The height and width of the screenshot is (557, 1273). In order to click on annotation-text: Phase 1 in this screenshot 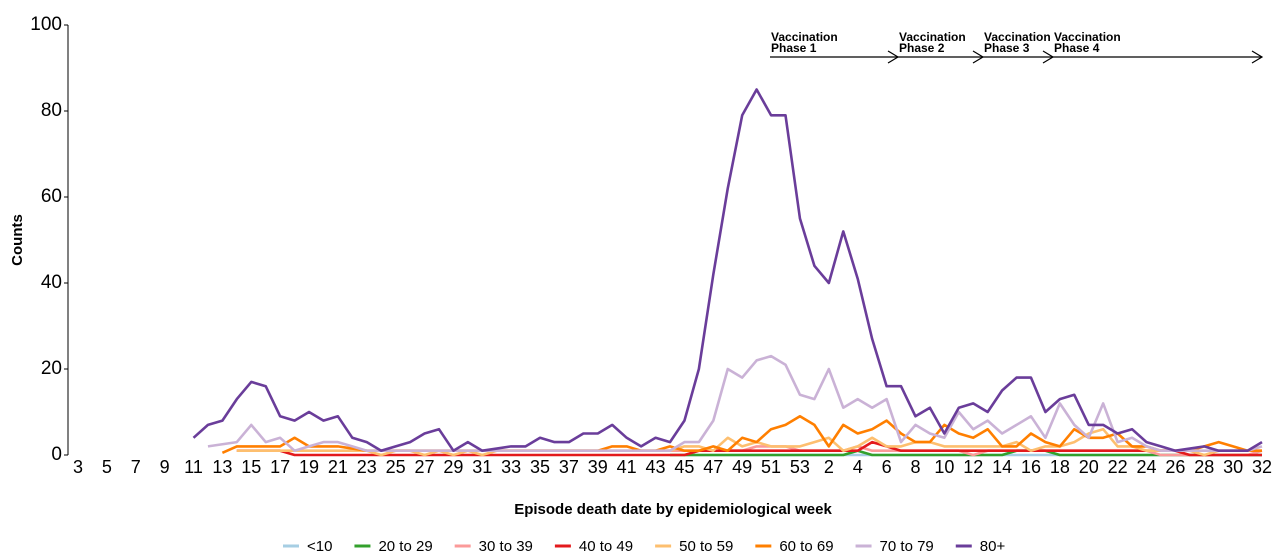, I will do `click(794, 48)`.